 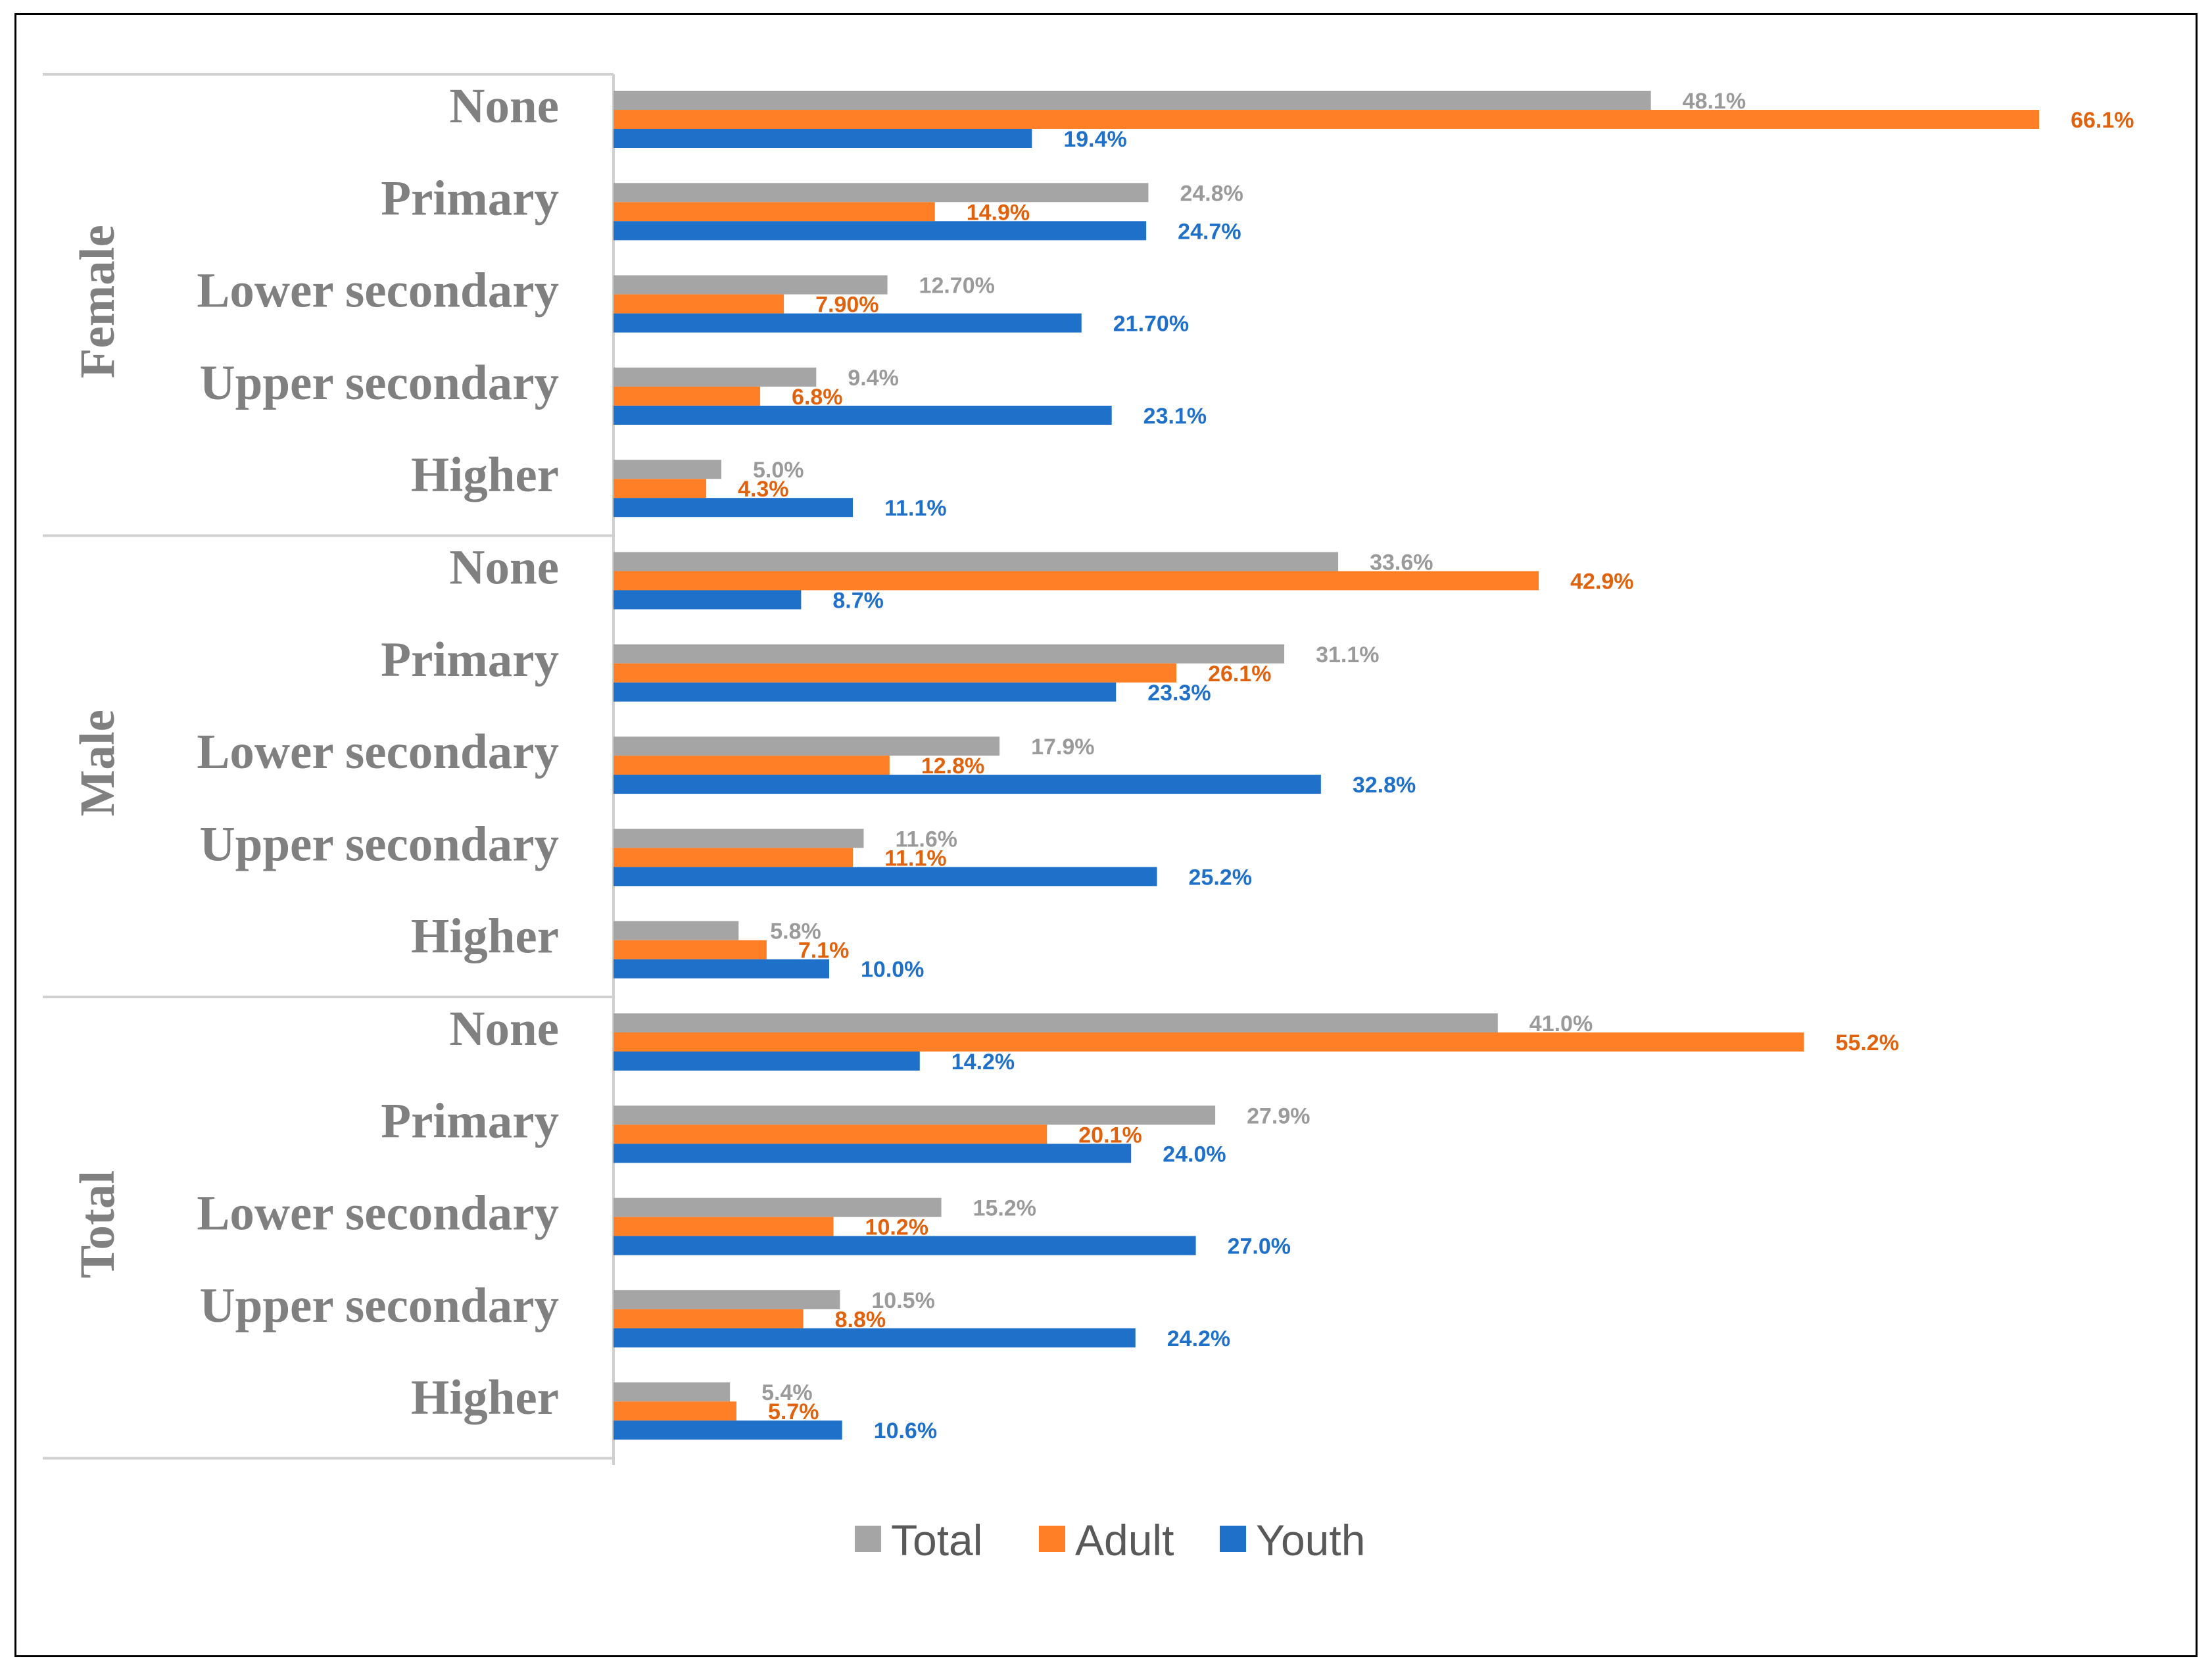 I want to click on category-label-total-primary: Primary, so click(x=470, y=1121).